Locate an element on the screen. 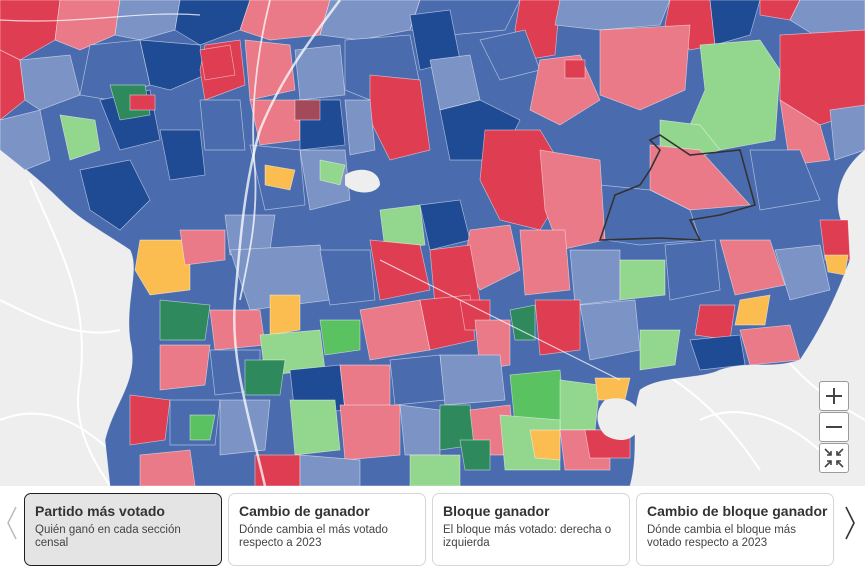  fit-view-button is located at coordinates (834, 458).